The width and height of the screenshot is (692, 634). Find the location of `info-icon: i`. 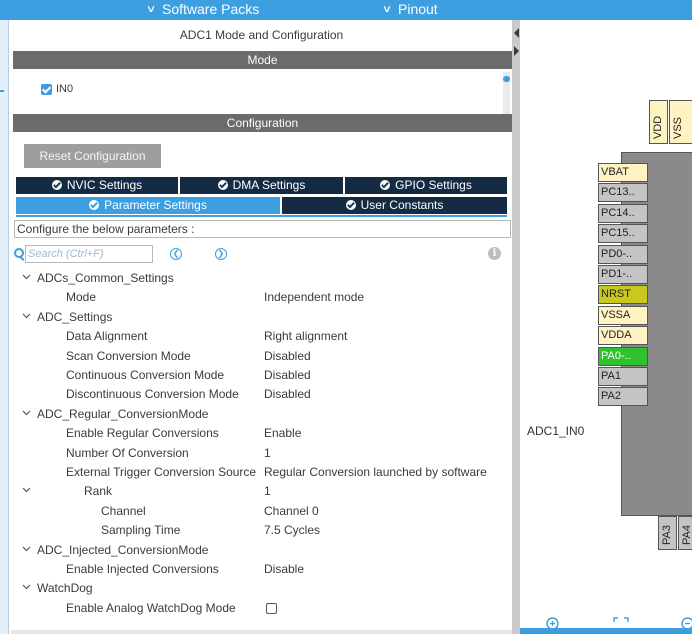

info-icon: i is located at coordinates (494, 253).